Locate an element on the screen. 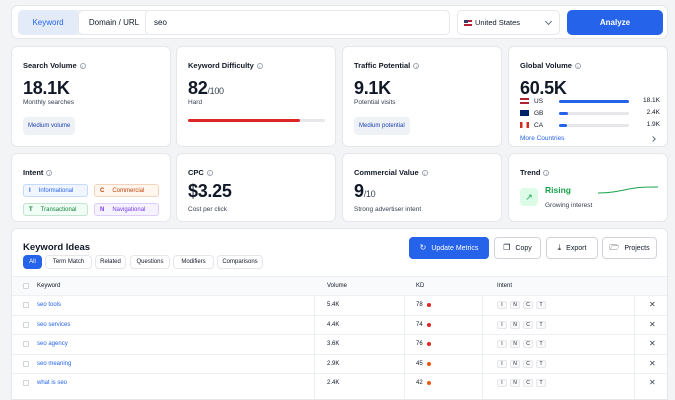 This screenshot has height=400, width=675. potential-badge: Medium potential is located at coordinates (382, 126).